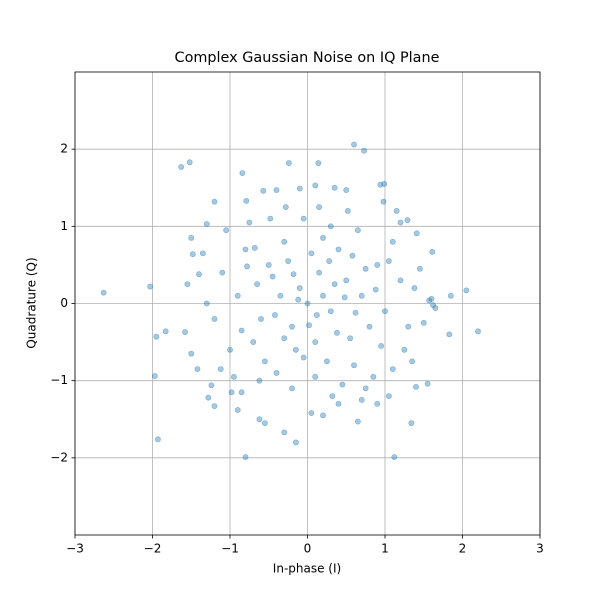 The image size is (600, 604). What do you see at coordinates (308, 549) in the screenshot?
I see `x-tick-label: 0` at bounding box center [308, 549].